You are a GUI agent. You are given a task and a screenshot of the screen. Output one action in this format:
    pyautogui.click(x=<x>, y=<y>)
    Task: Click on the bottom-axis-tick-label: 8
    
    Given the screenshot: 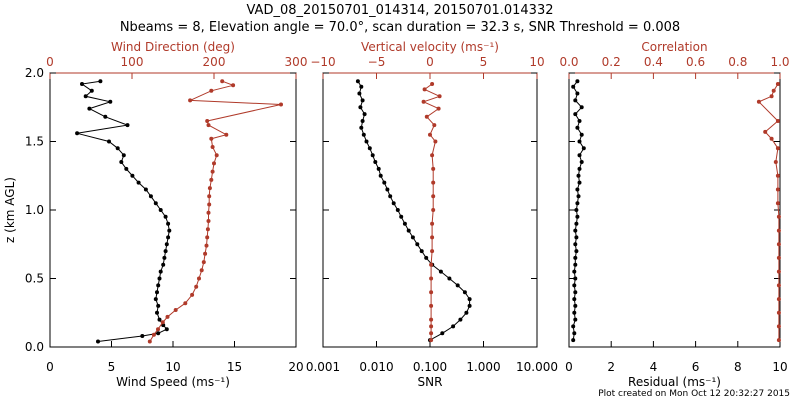 What is the action you would take?
    pyautogui.click(x=738, y=367)
    